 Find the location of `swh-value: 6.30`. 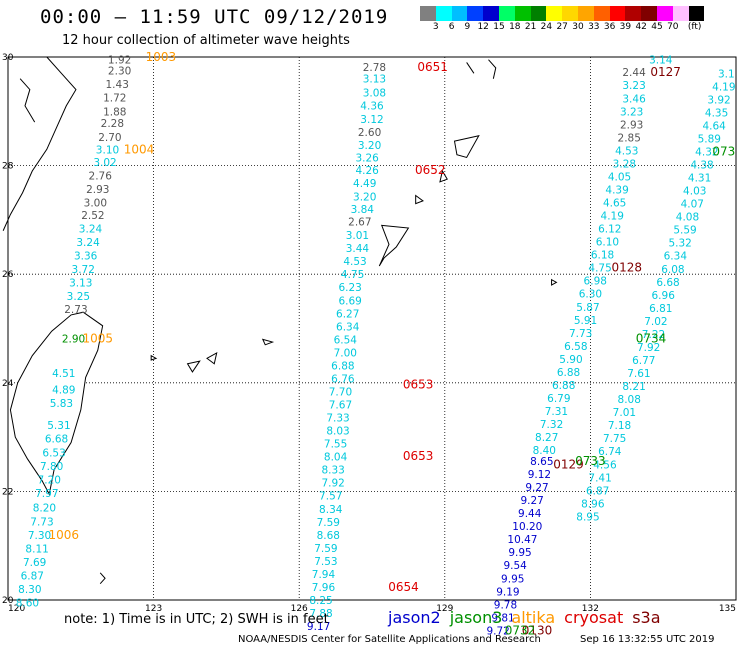

swh-value: 6.30 is located at coordinates (590, 295).